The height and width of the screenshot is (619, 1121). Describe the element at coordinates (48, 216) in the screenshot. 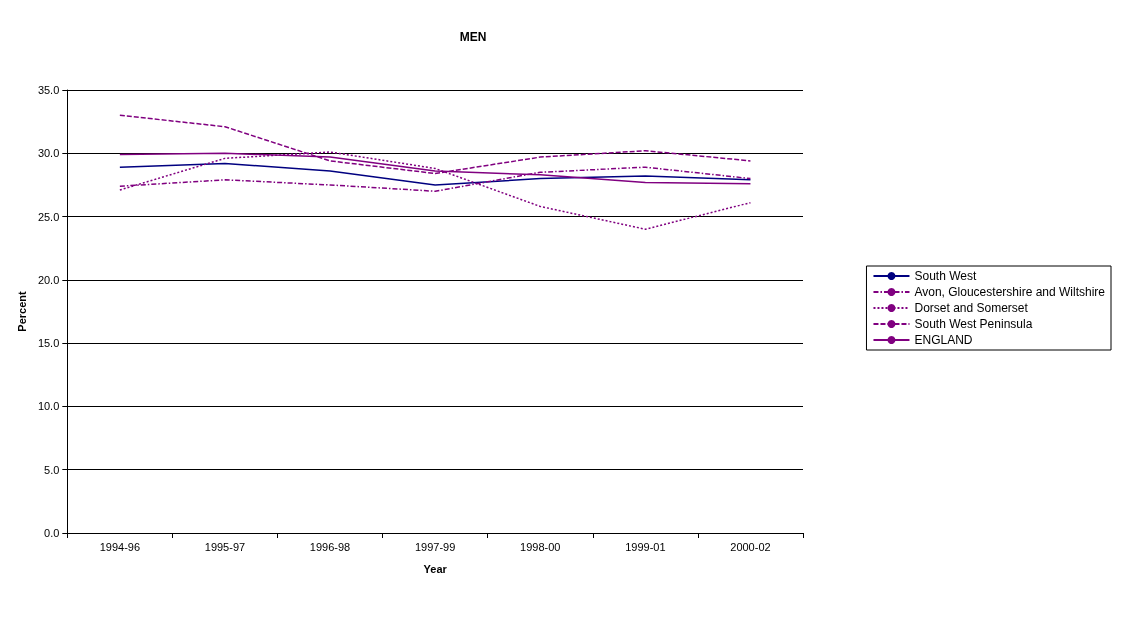

I see `y-tick-label: 25.0` at that location.